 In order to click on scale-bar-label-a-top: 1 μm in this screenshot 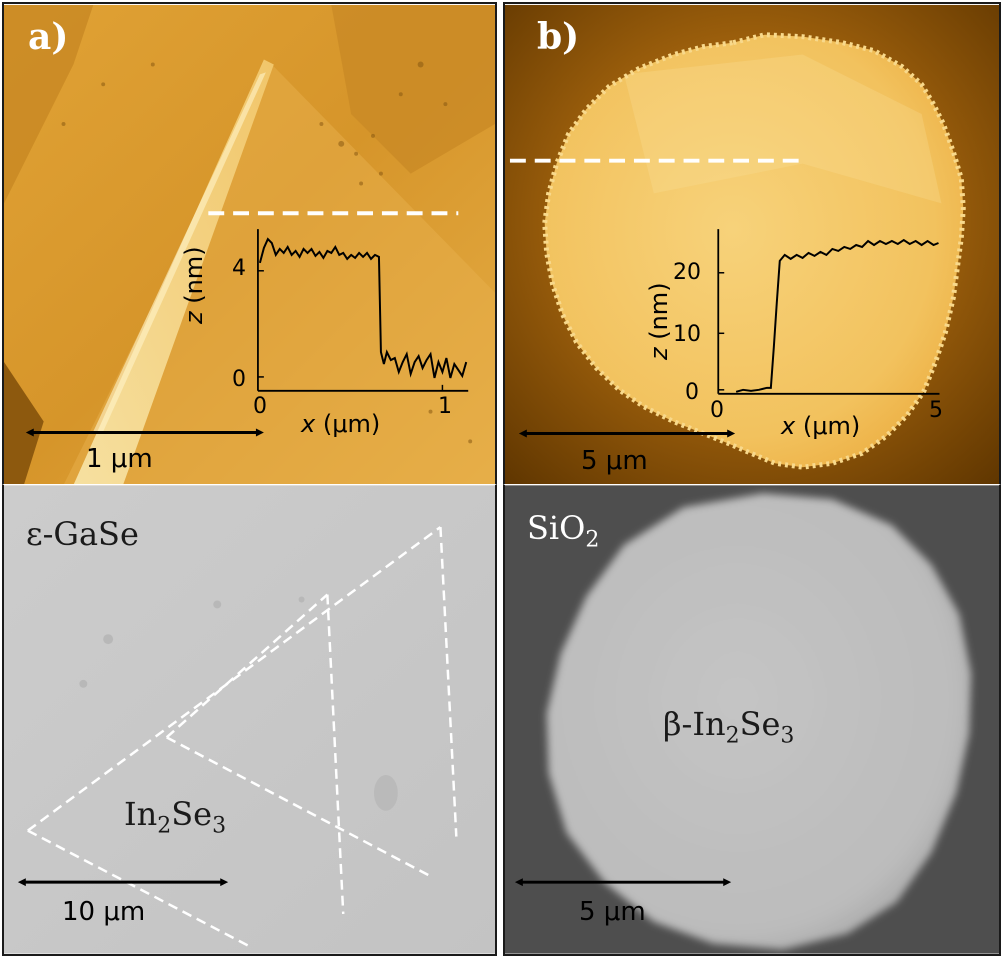, I will do `click(119, 459)`.